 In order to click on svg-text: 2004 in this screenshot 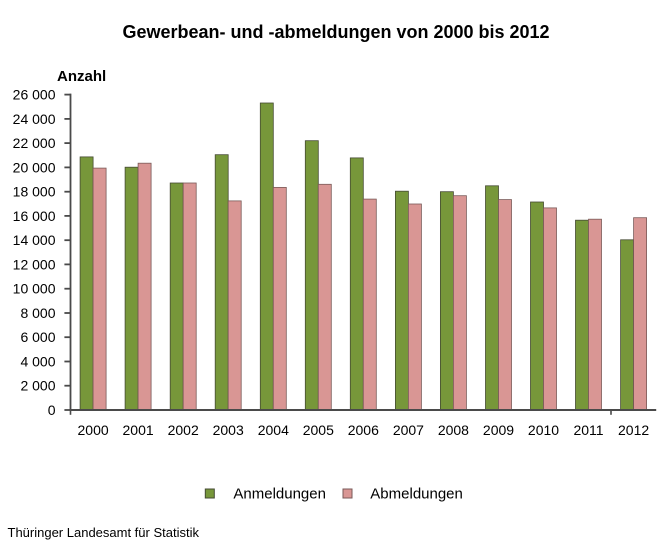, I will do `click(273, 430)`.